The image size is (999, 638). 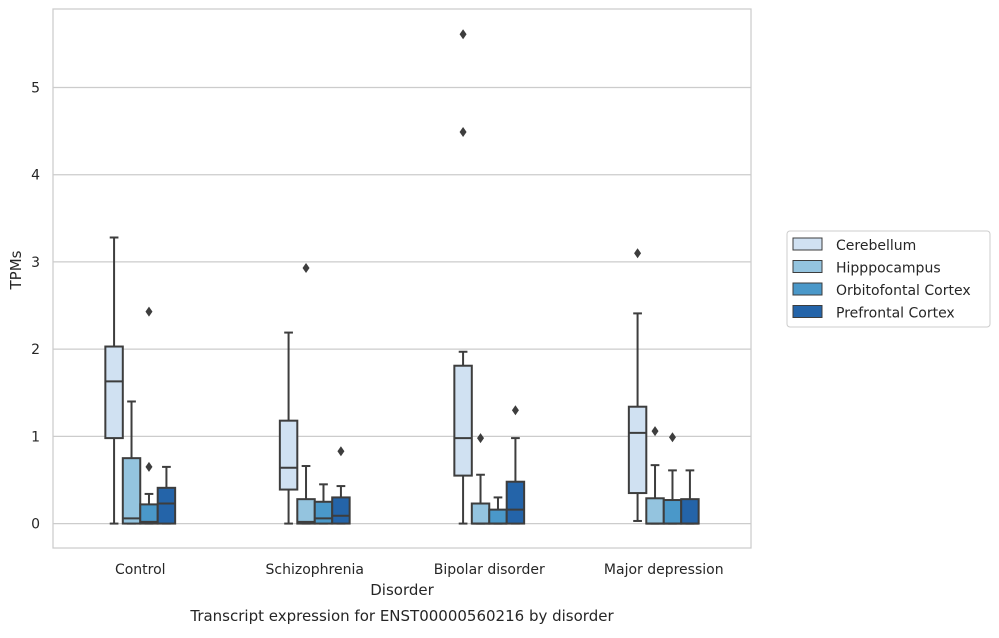 I want to click on y-axis-label: TPMs, so click(x=16, y=270).